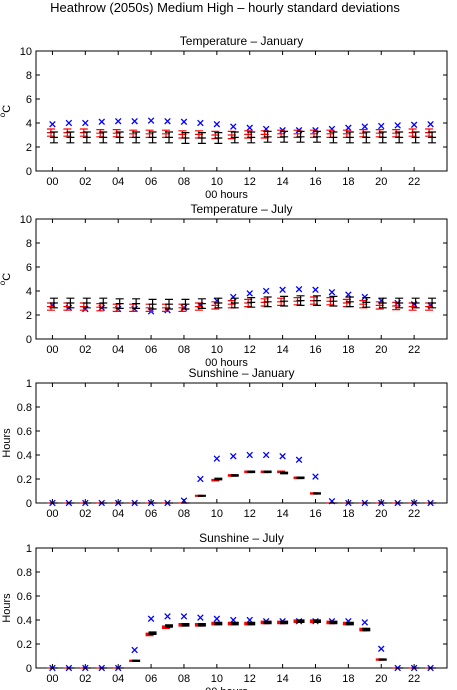  What do you see at coordinates (226, 363) in the screenshot?
I see `x-axis-label: 00 hours` at bounding box center [226, 363].